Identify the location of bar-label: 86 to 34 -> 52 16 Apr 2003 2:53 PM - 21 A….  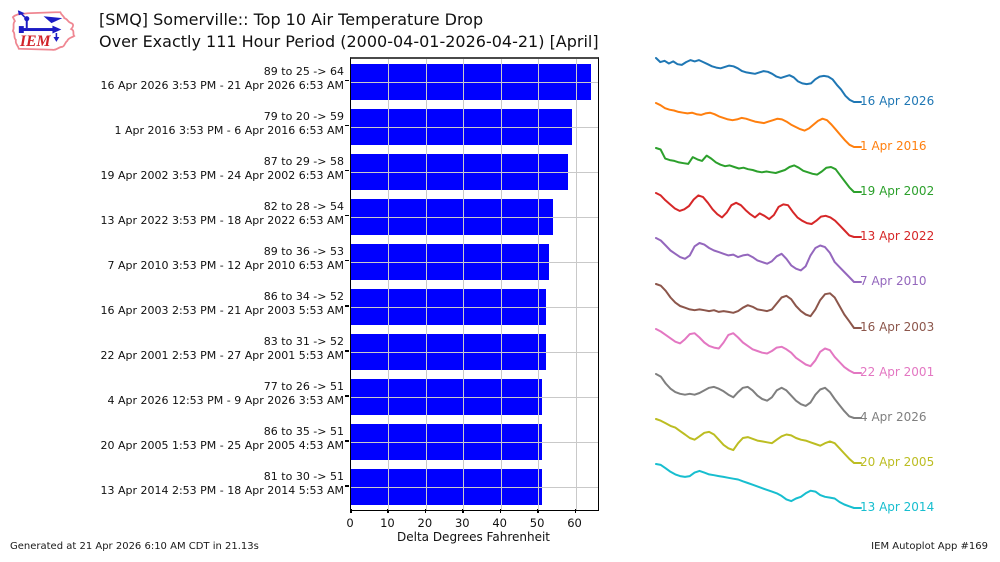
(194, 304).